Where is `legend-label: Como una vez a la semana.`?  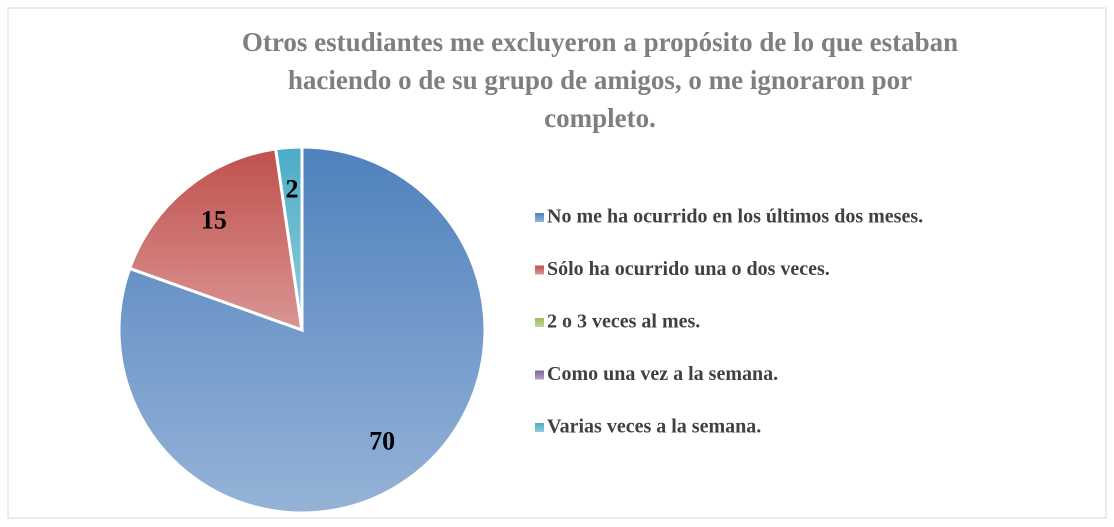
legend-label: Como una vez a la semana. is located at coordinates (662, 374).